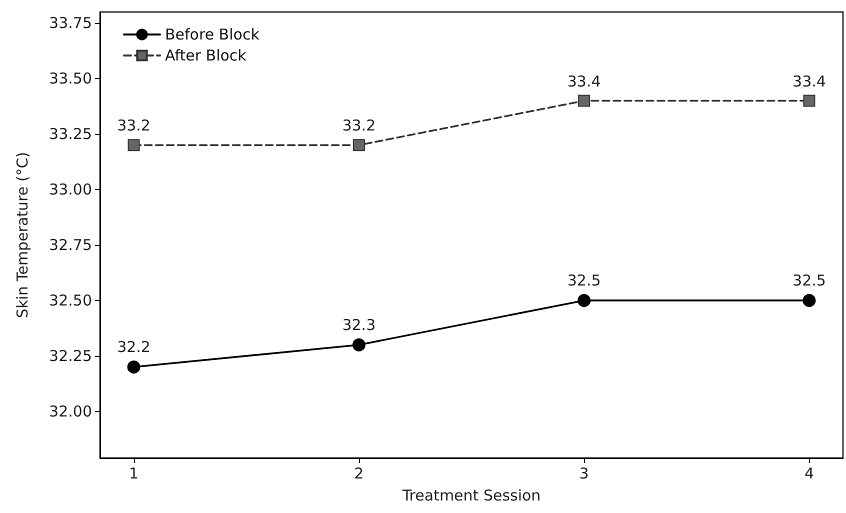  Describe the element at coordinates (70, 134) in the screenshot. I see `text: 33.25` at that location.